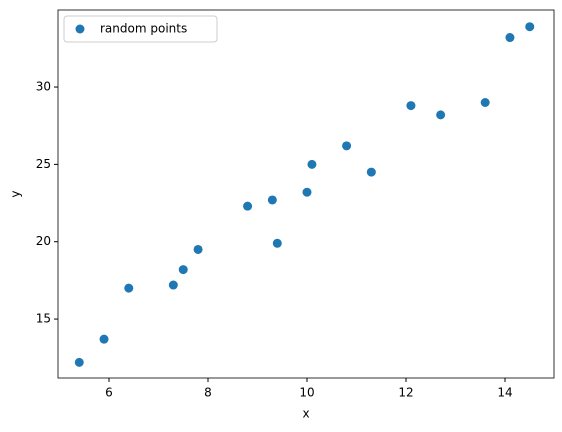  I want to click on legend-box, so click(140, 29).